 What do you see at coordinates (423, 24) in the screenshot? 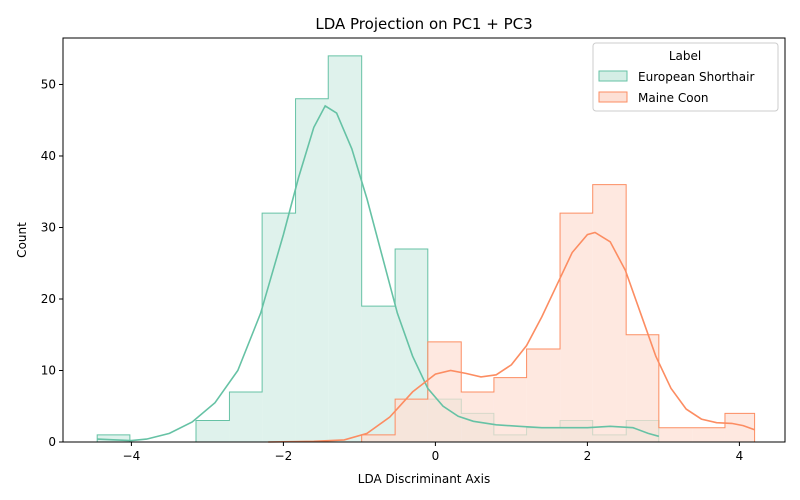
I see `chart-title: LDA Projection on PC1 + PC3` at bounding box center [423, 24].